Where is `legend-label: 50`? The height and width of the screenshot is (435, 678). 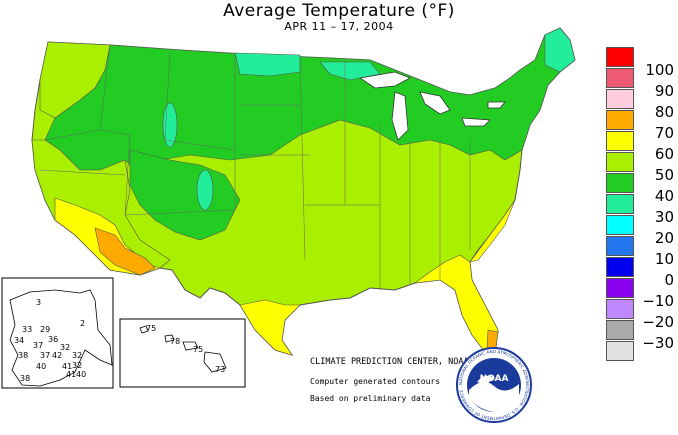 legend-label: 50 is located at coordinates (664, 175).